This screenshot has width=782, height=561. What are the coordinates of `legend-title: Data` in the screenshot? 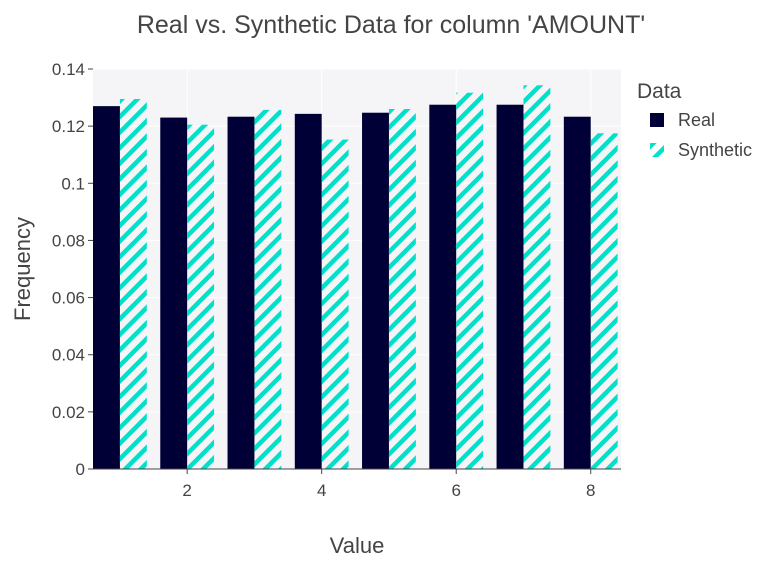 It's located at (659, 91).